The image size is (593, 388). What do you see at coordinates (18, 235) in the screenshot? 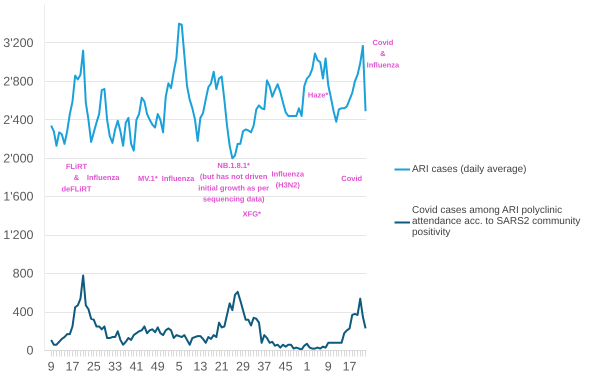
I see `y-tick-label: 1'200` at bounding box center [18, 235].